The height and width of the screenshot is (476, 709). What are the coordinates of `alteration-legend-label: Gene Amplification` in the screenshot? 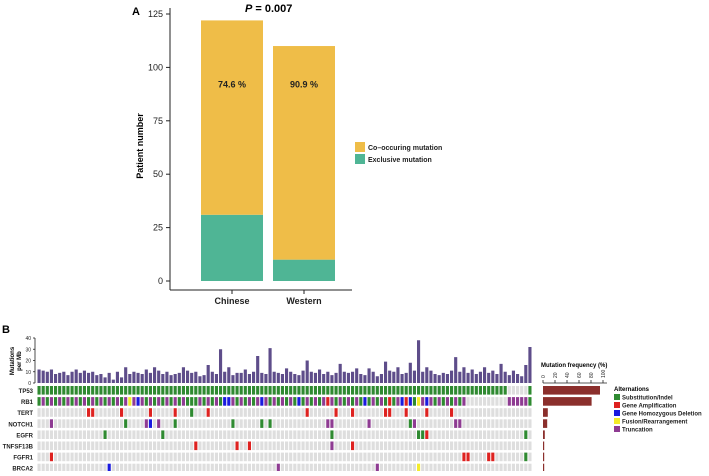 It's located at (649, 407).